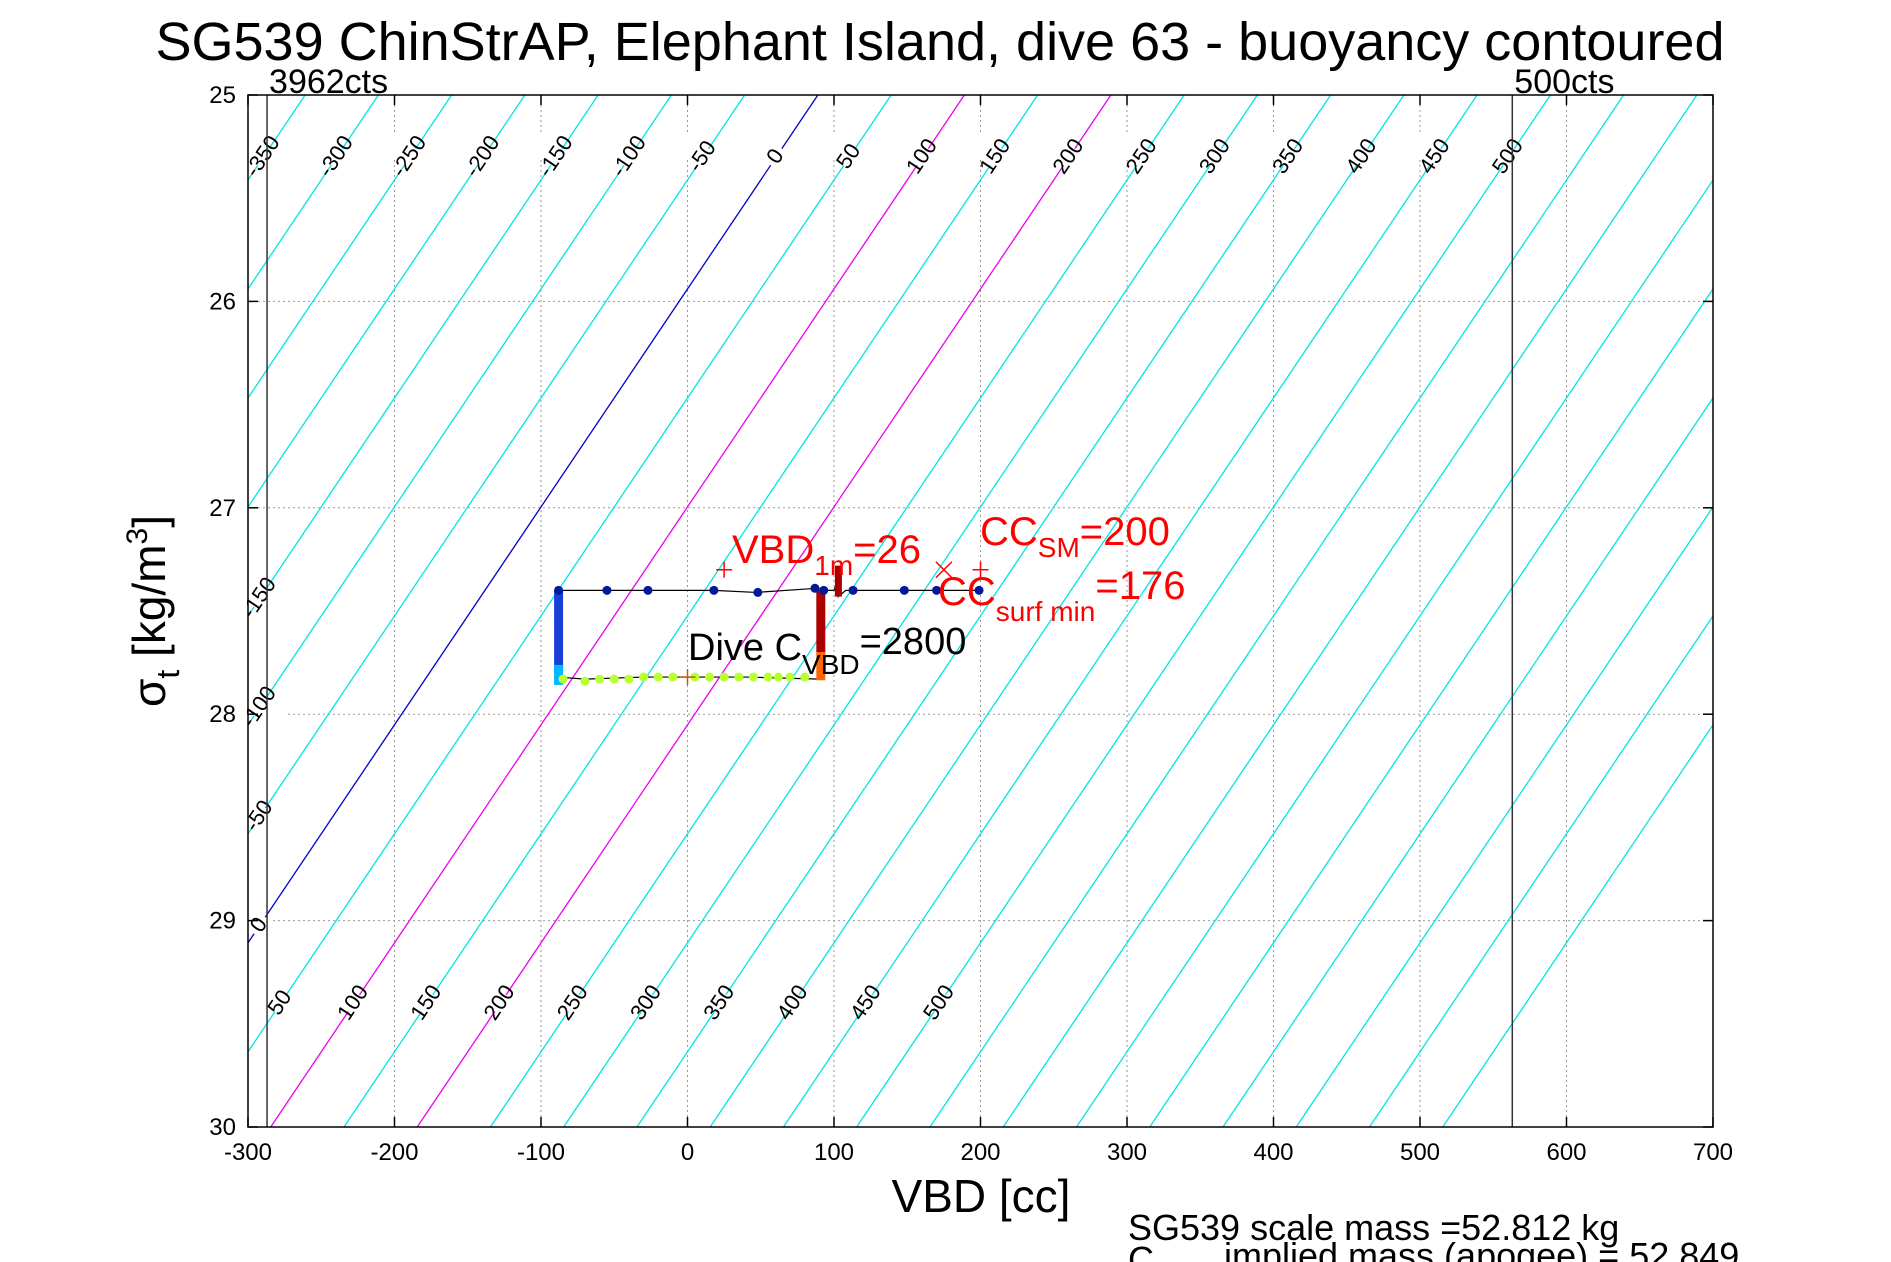  What do you see at coordinates (940, 1003) in the screenshot?
I see `contour-label-bottom-500-bg` at bounding box center [940, 1003].